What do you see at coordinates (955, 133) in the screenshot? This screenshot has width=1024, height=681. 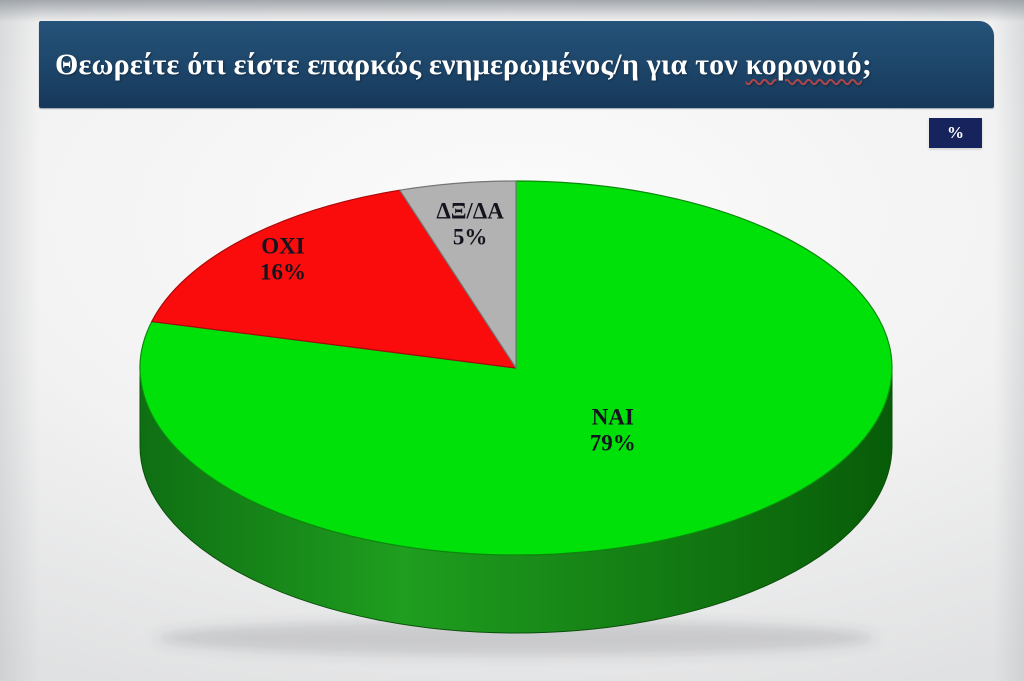 I see `percent-unit-badge: %` at bounding box center [955, 133].